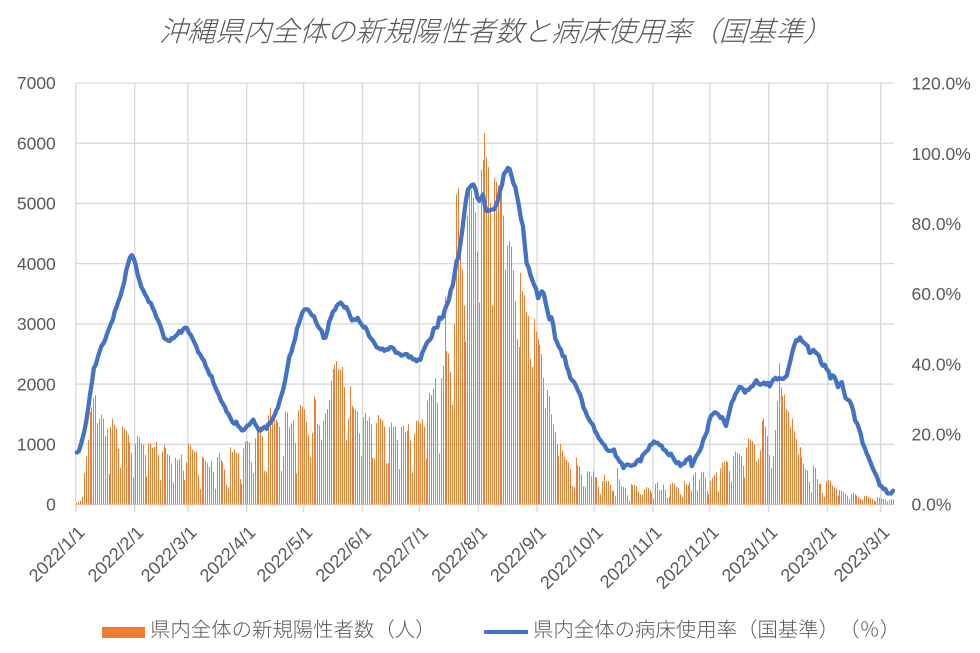 This screenshot has height=653, width=980. I want to click on svg-text: 40.0%, so click(937, 364).